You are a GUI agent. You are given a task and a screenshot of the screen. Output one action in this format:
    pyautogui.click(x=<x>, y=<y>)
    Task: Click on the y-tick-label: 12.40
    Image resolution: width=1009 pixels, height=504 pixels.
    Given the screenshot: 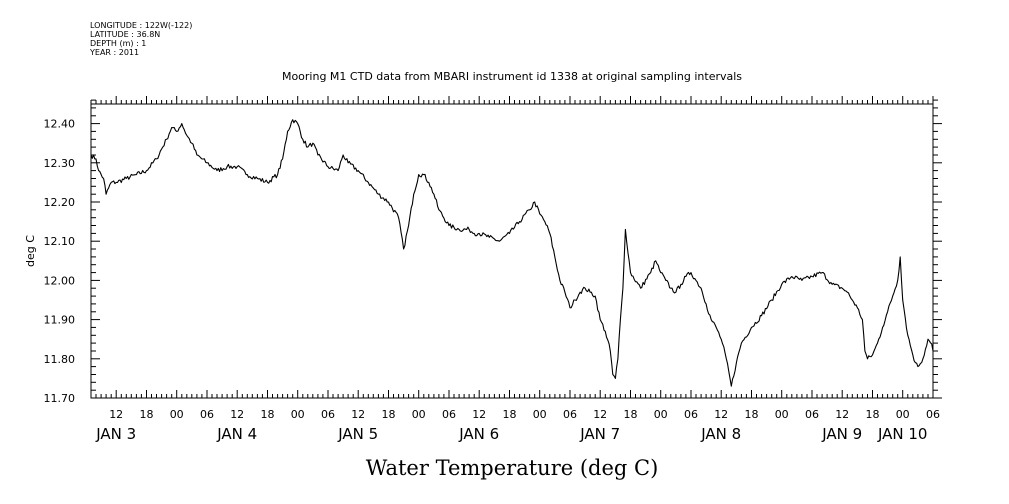 What is the action you would take?
    pyautogui.click(x=60, y=124)
    